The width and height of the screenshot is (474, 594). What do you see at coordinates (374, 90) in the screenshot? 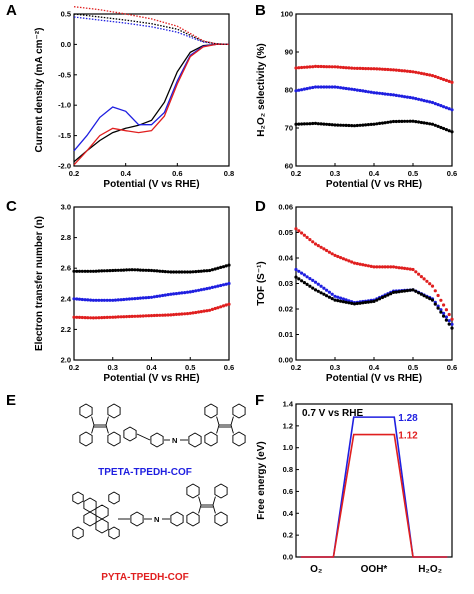
I see `plot-frame` at bounding box center [374, 90].